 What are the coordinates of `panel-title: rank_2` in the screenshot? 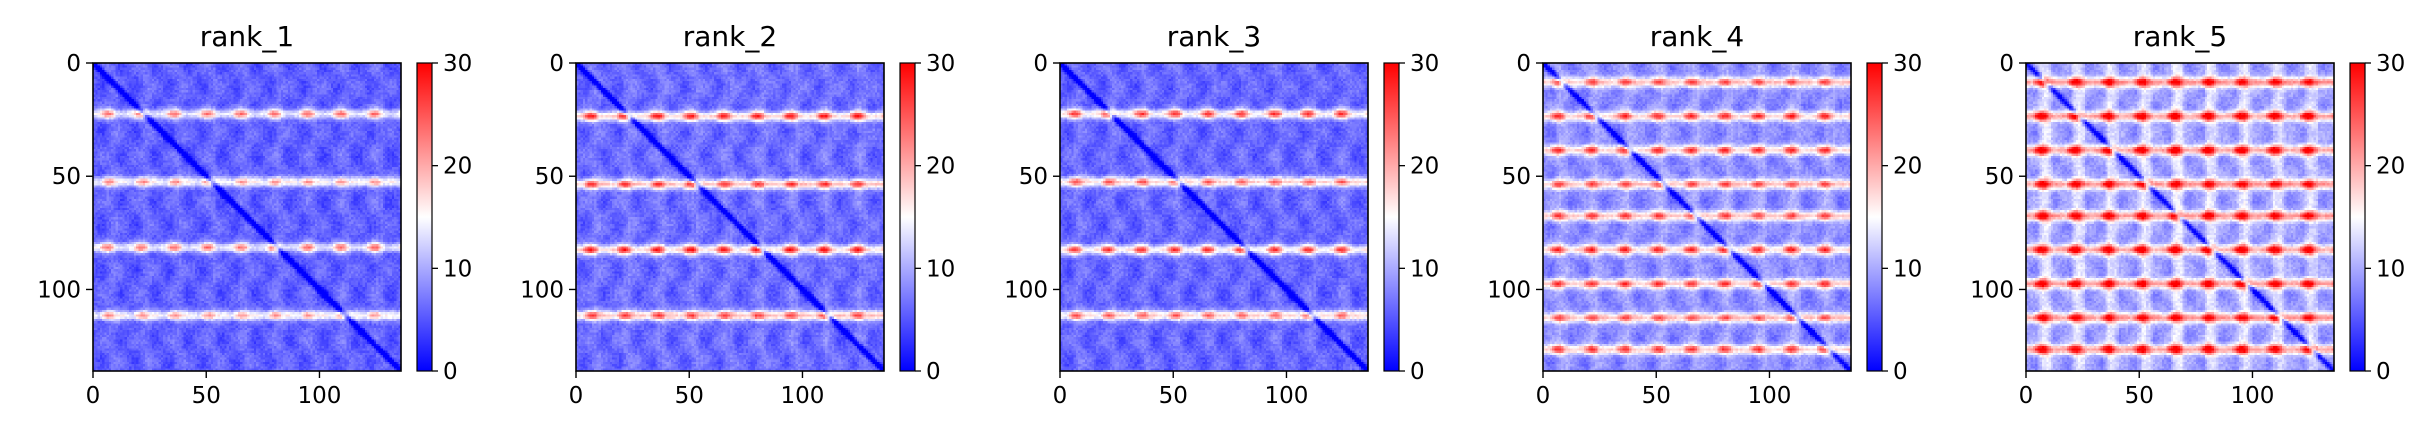 It's located at (730, 36).